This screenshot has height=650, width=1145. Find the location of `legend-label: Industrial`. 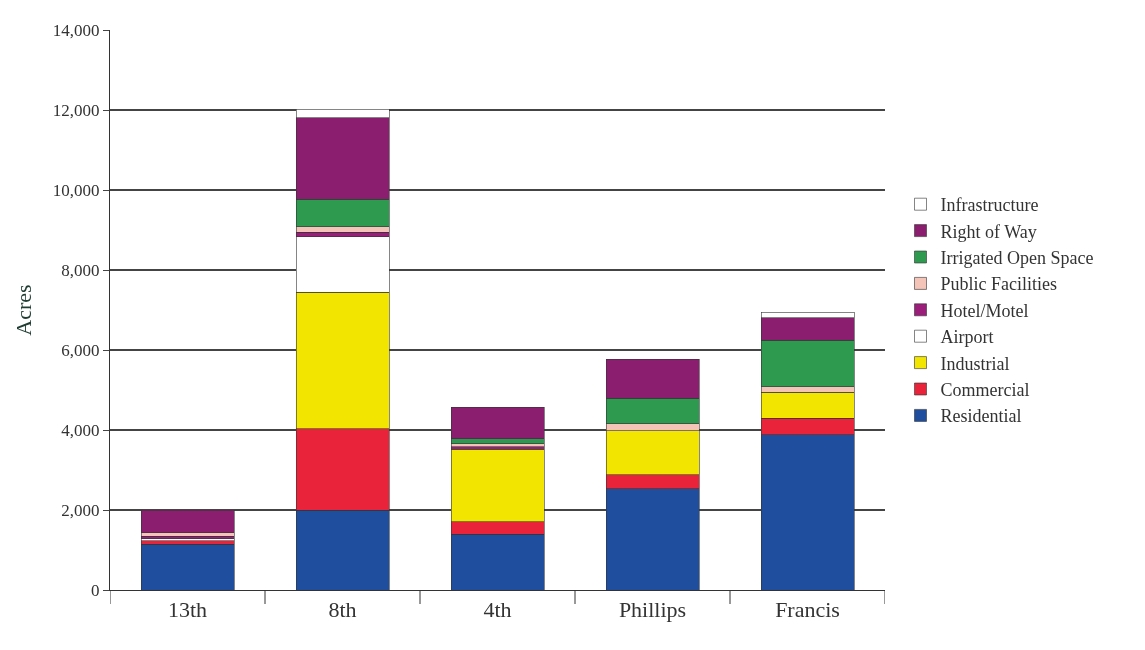

legend-label: Industrial is located at coordinates (975, 363).